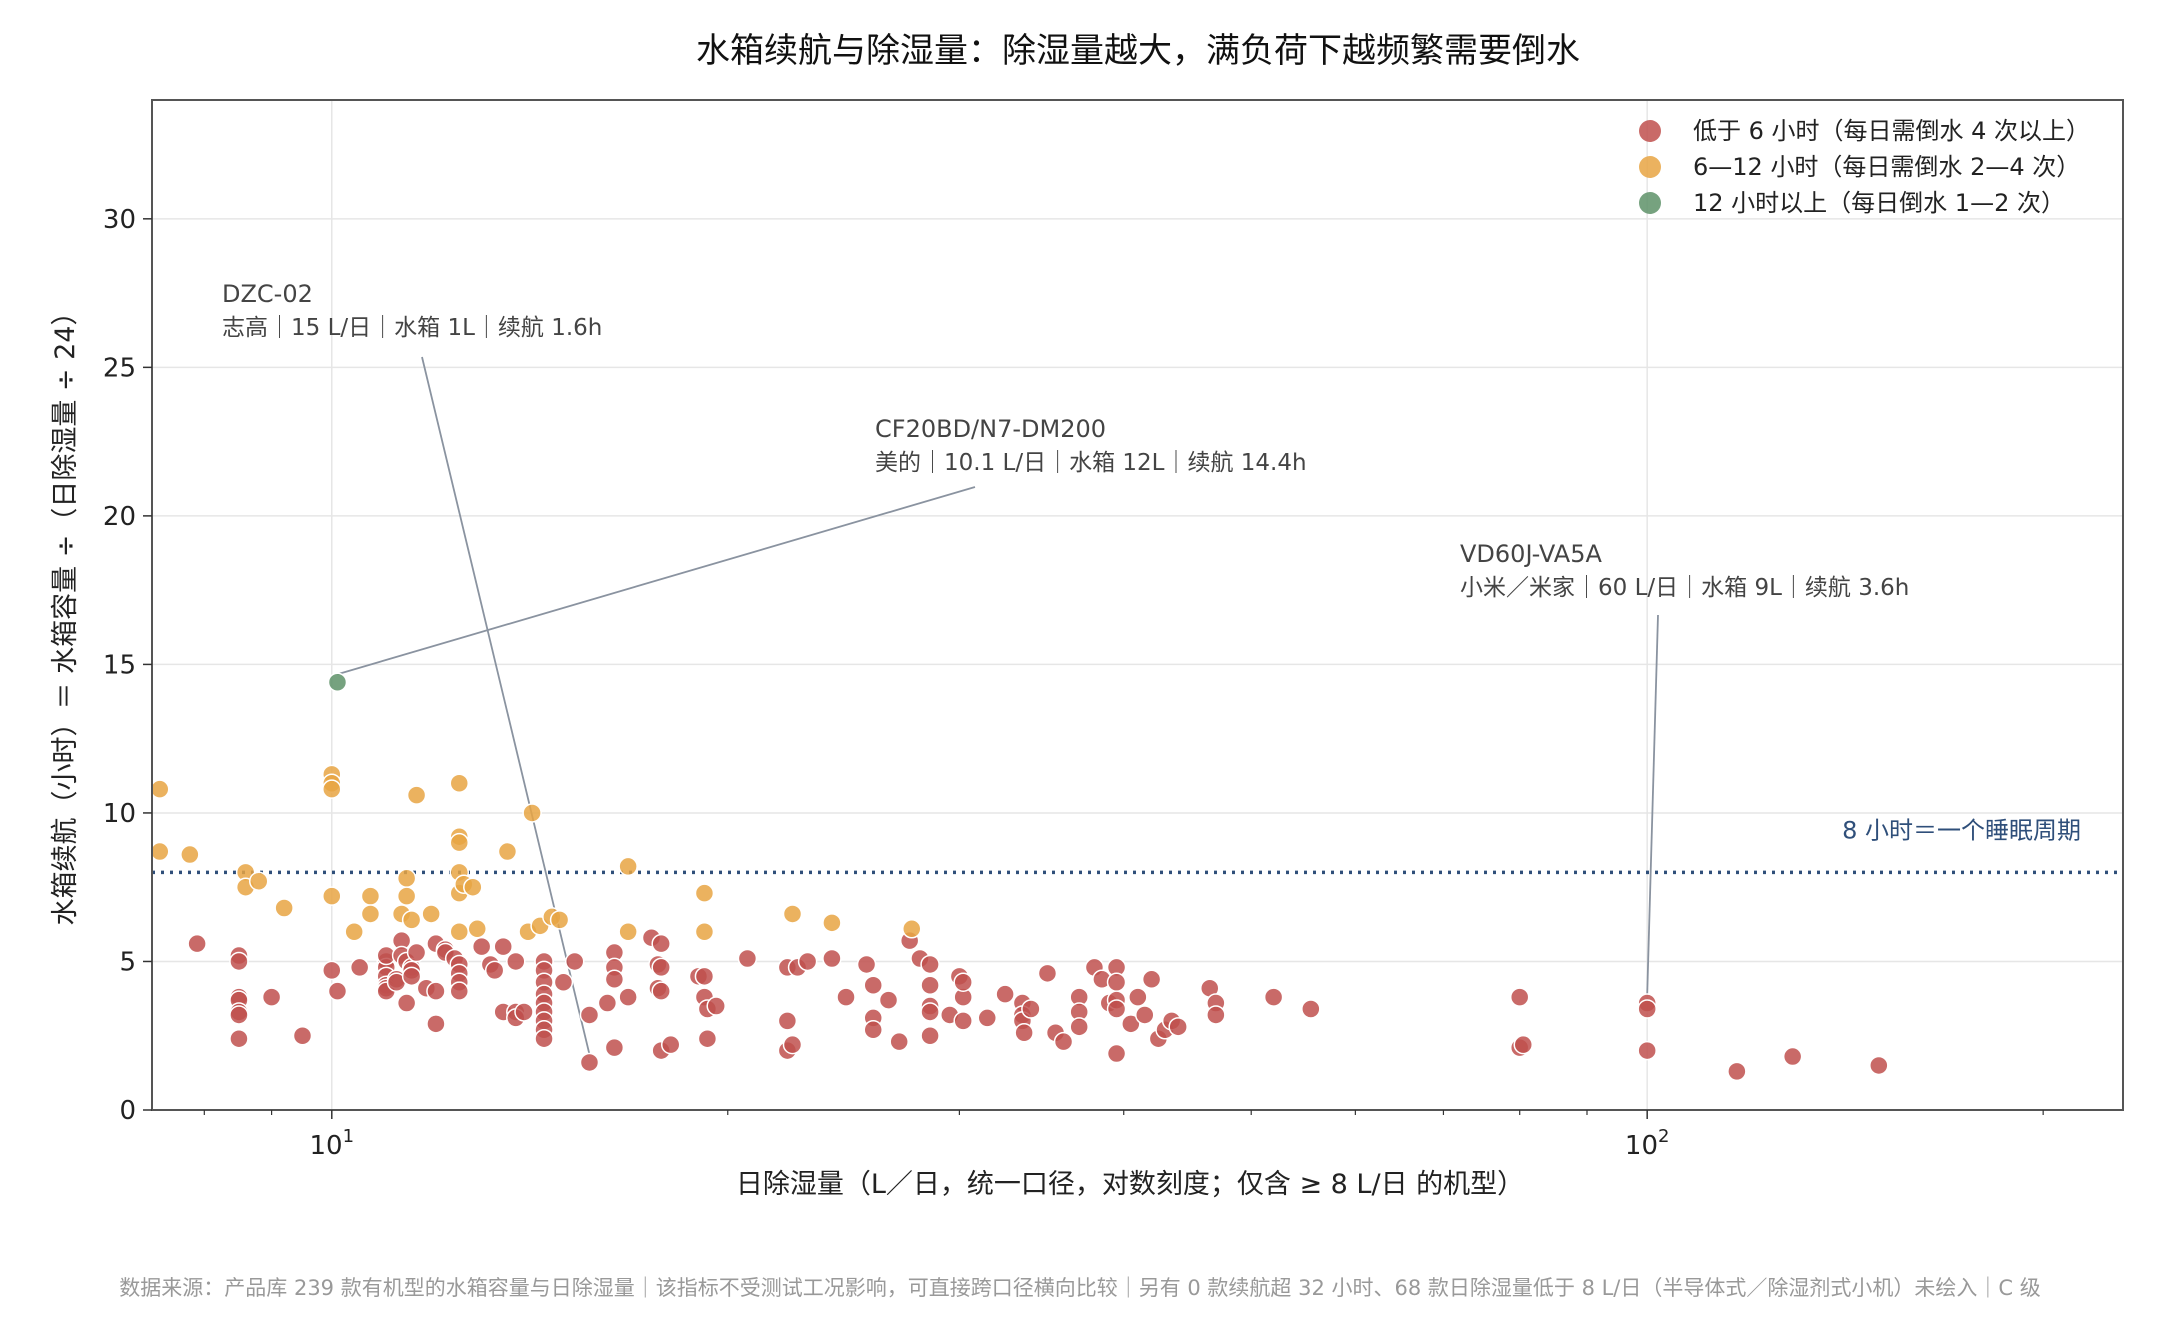 The height and width of the screenshot is (1329, 2167). Describe the element at coordinates (1138, 51) in the screenshot. I see `chart-title: 水箱续航与除湿量：除湿量越大，满负荷下越频繁需要倒水` at that location.